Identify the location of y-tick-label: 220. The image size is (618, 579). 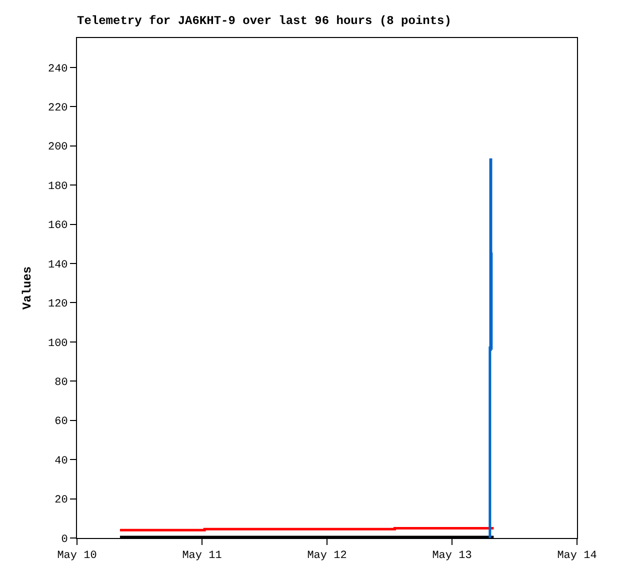
(58, 108).